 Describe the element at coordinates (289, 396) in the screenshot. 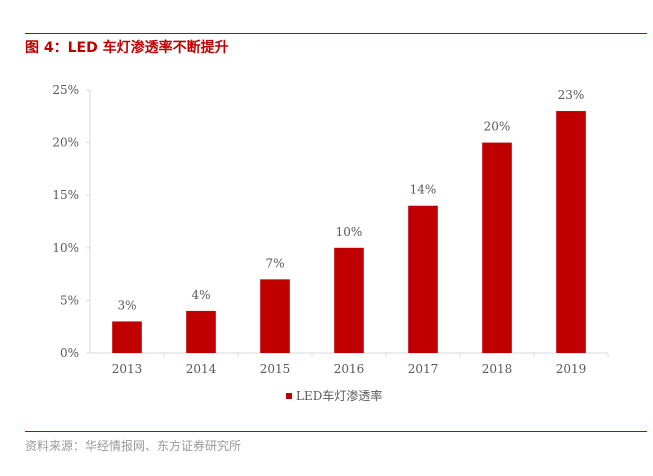

I see `legend-swatch` at that location.